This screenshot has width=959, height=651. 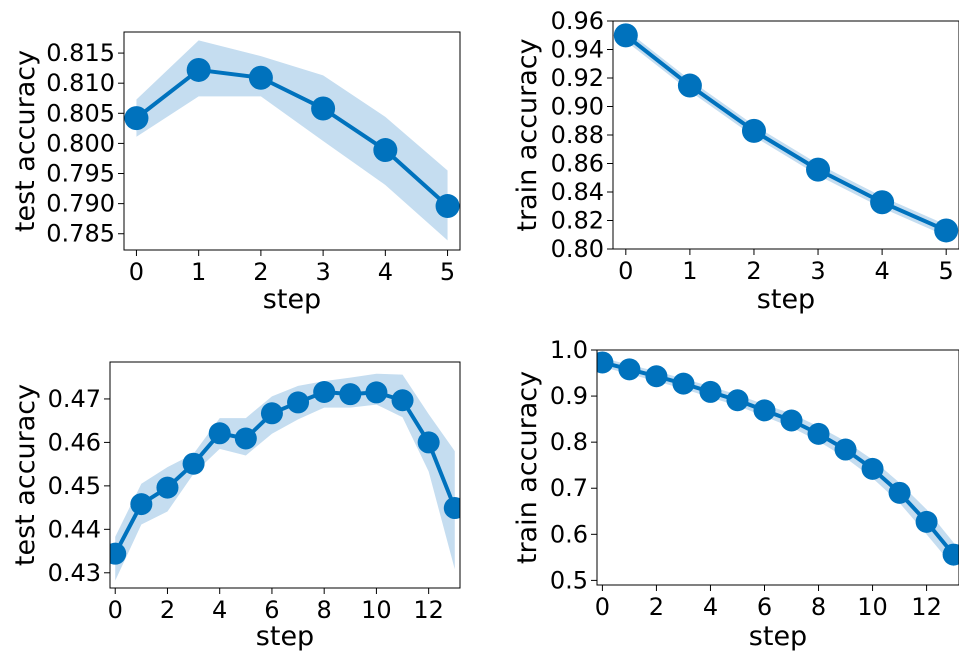 What do you see at coordinates (577, 21) in the screenshot?
I see `y-tick-label: 0.96` at bounding box center [577, 21].